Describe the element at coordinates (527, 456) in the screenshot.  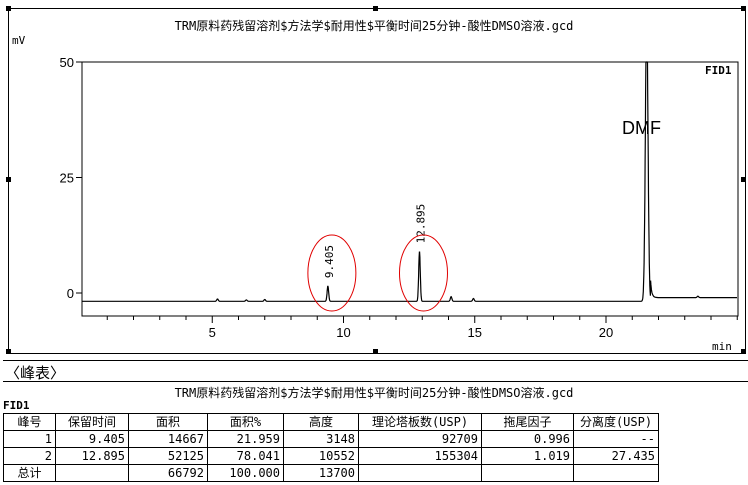
I see `cell: 1.019` at that location.